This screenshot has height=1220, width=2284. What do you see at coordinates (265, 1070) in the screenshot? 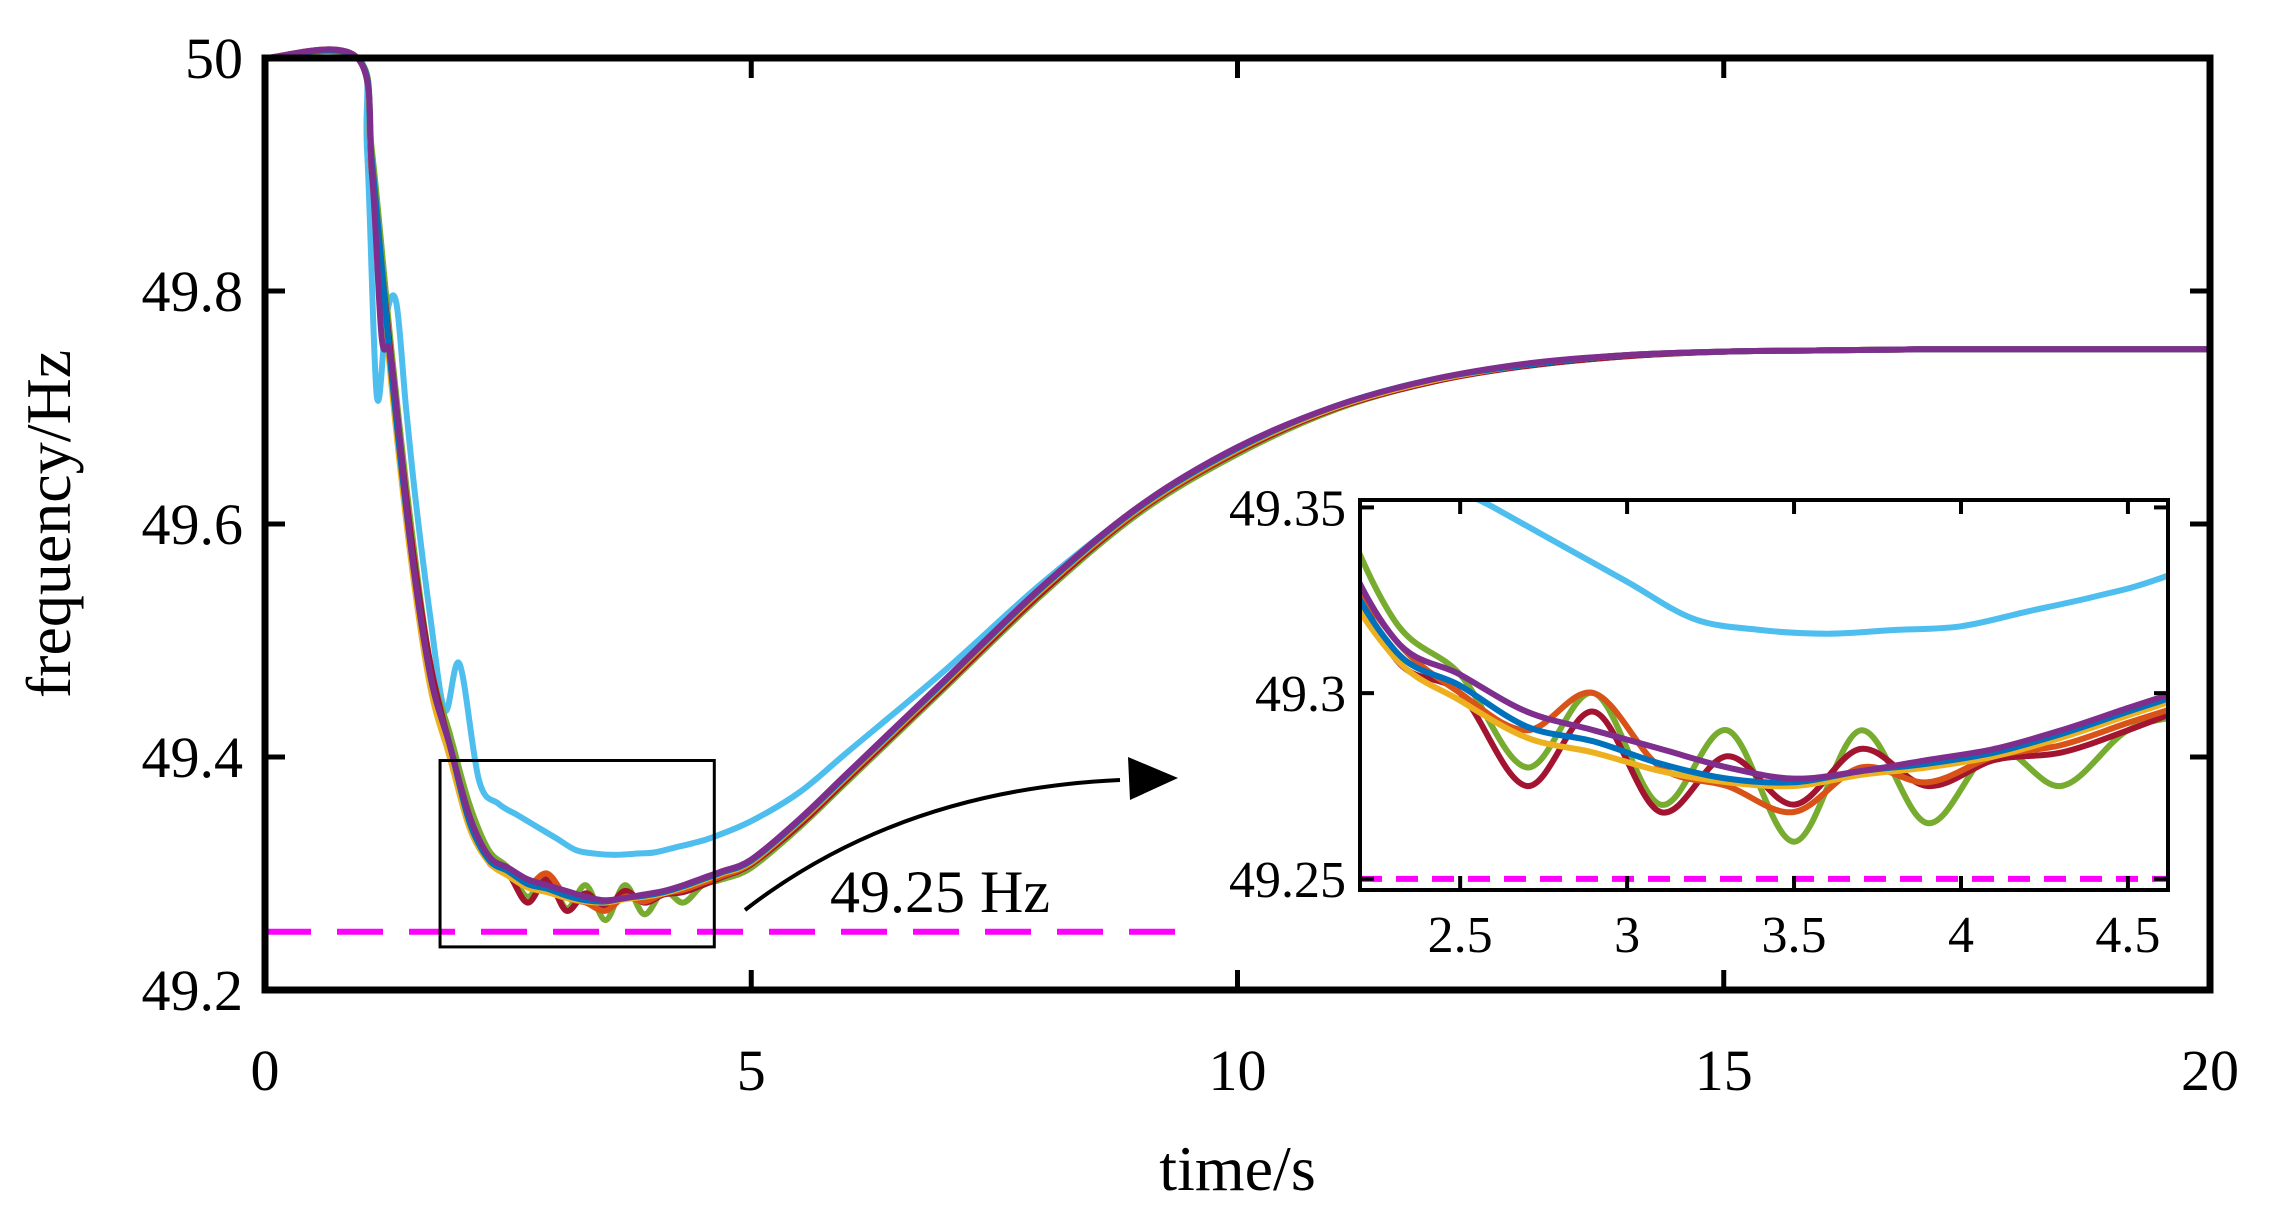
I see `x-tick-label: 0` at bounding box center [265, 1070].